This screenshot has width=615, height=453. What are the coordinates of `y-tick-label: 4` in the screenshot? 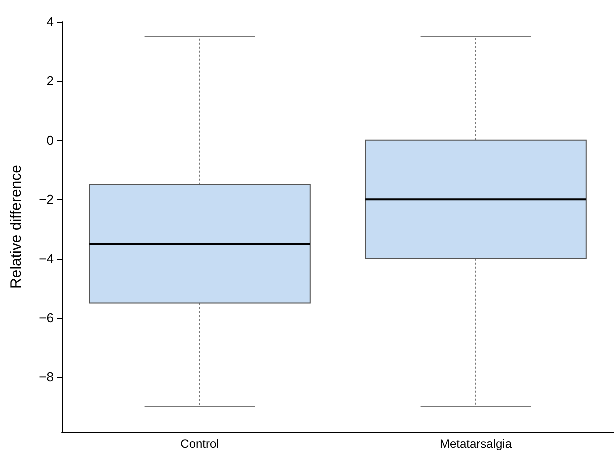 It's located at (50, 22).